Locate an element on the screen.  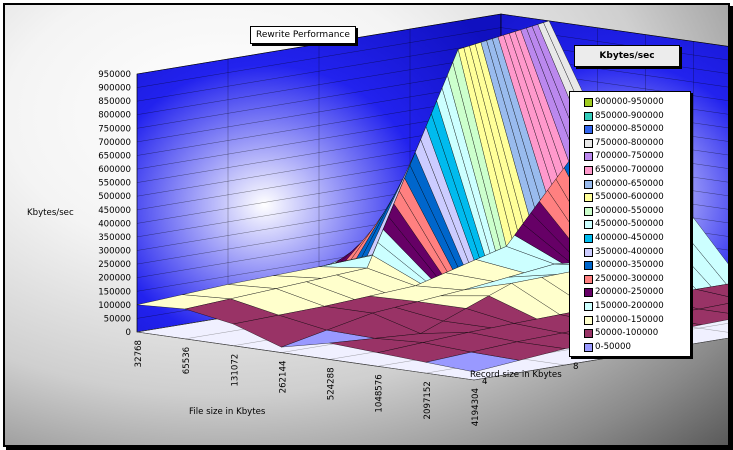
x-tick-label: 524288 is located at coordinates (332, 383).